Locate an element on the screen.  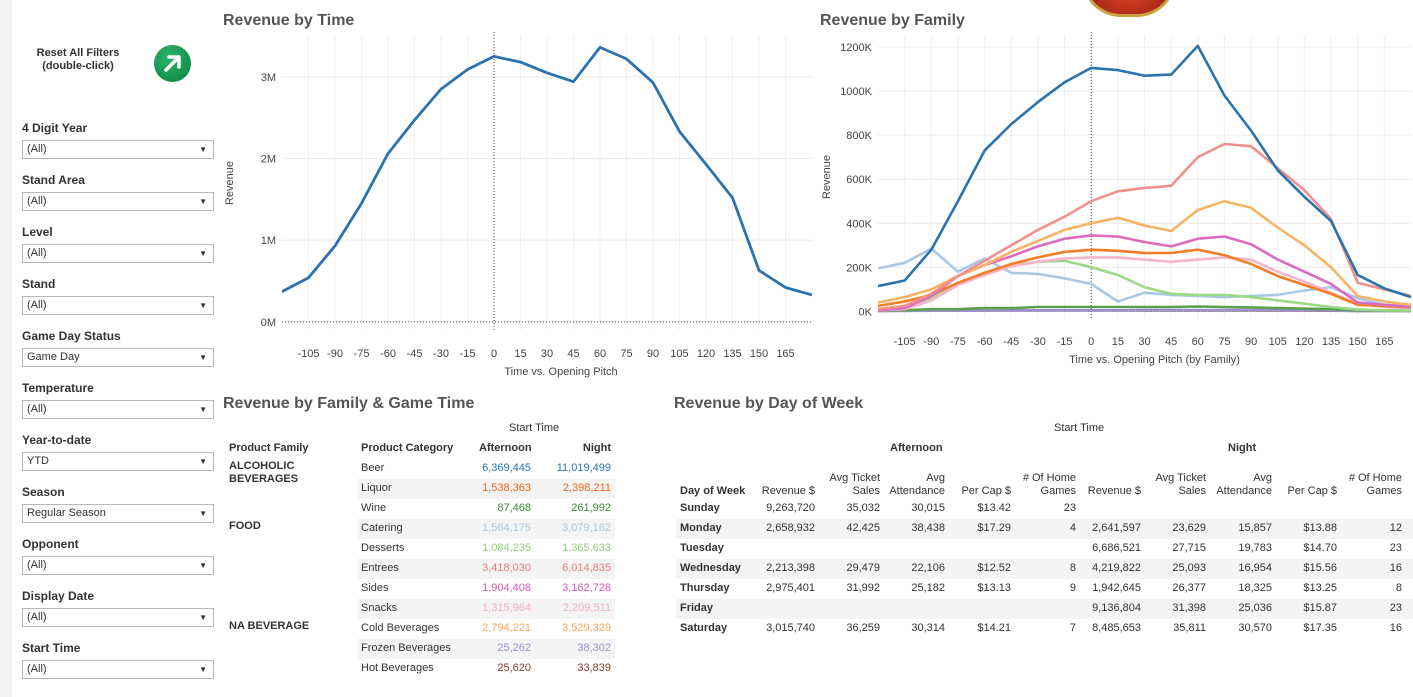
x-tick-label: -90 is located at coordinates (931, 342).